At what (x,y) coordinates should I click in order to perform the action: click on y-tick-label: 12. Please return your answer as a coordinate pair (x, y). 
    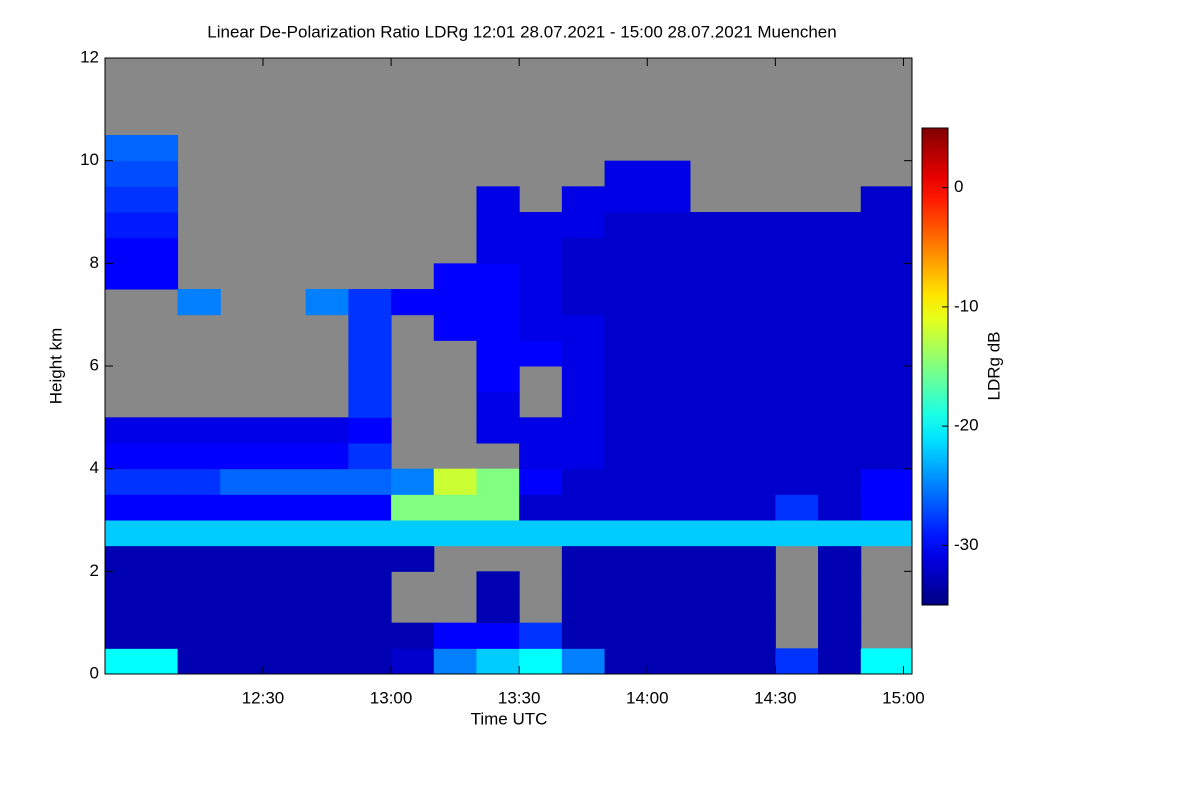
    Looking at the image, I should click on (89, 56).